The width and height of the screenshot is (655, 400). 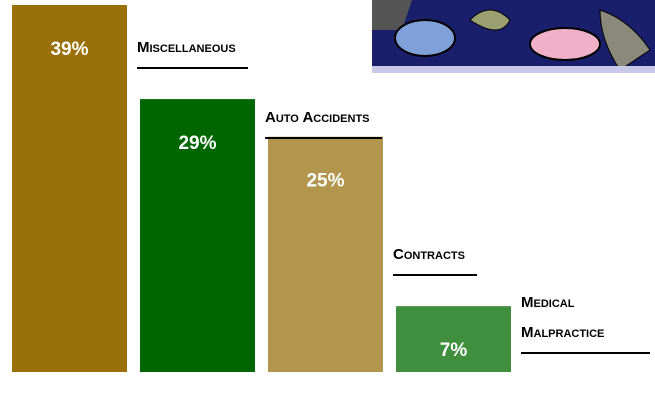 I want to click on category-label: Medical Malpractice, so click(x=585, y=321).